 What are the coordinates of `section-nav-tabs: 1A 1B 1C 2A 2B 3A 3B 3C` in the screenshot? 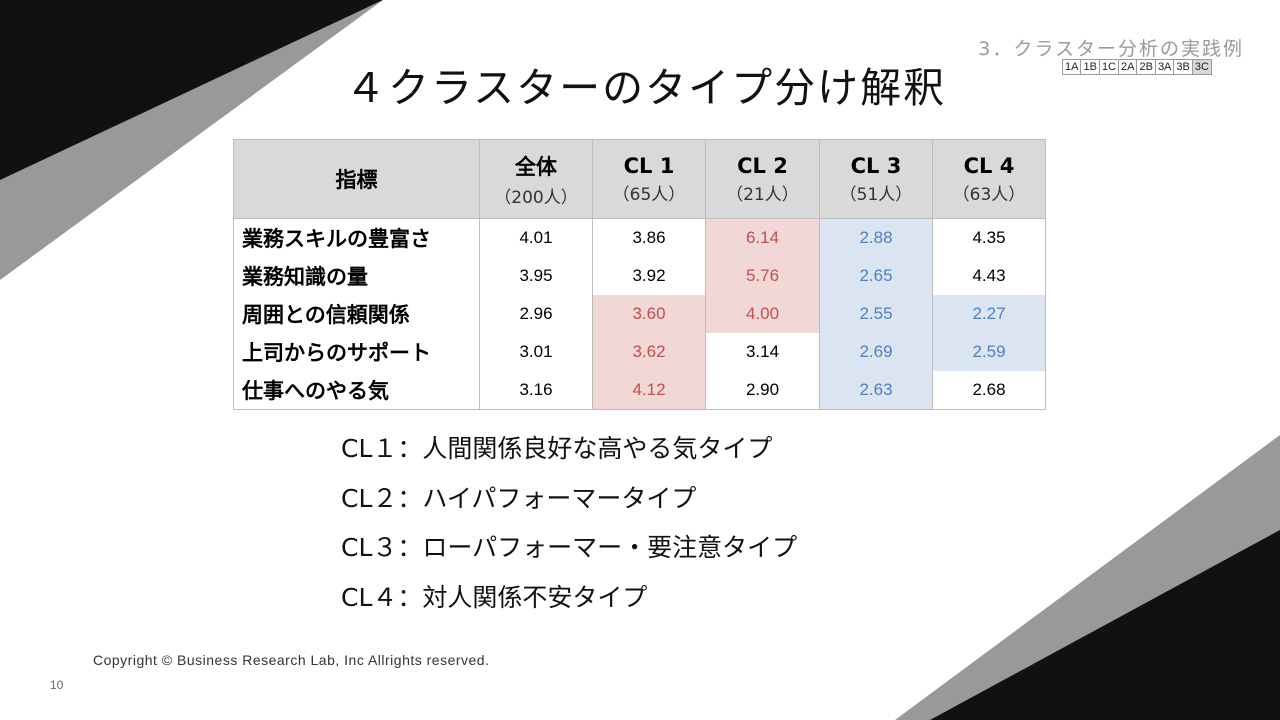 It's located at (1137, 67).